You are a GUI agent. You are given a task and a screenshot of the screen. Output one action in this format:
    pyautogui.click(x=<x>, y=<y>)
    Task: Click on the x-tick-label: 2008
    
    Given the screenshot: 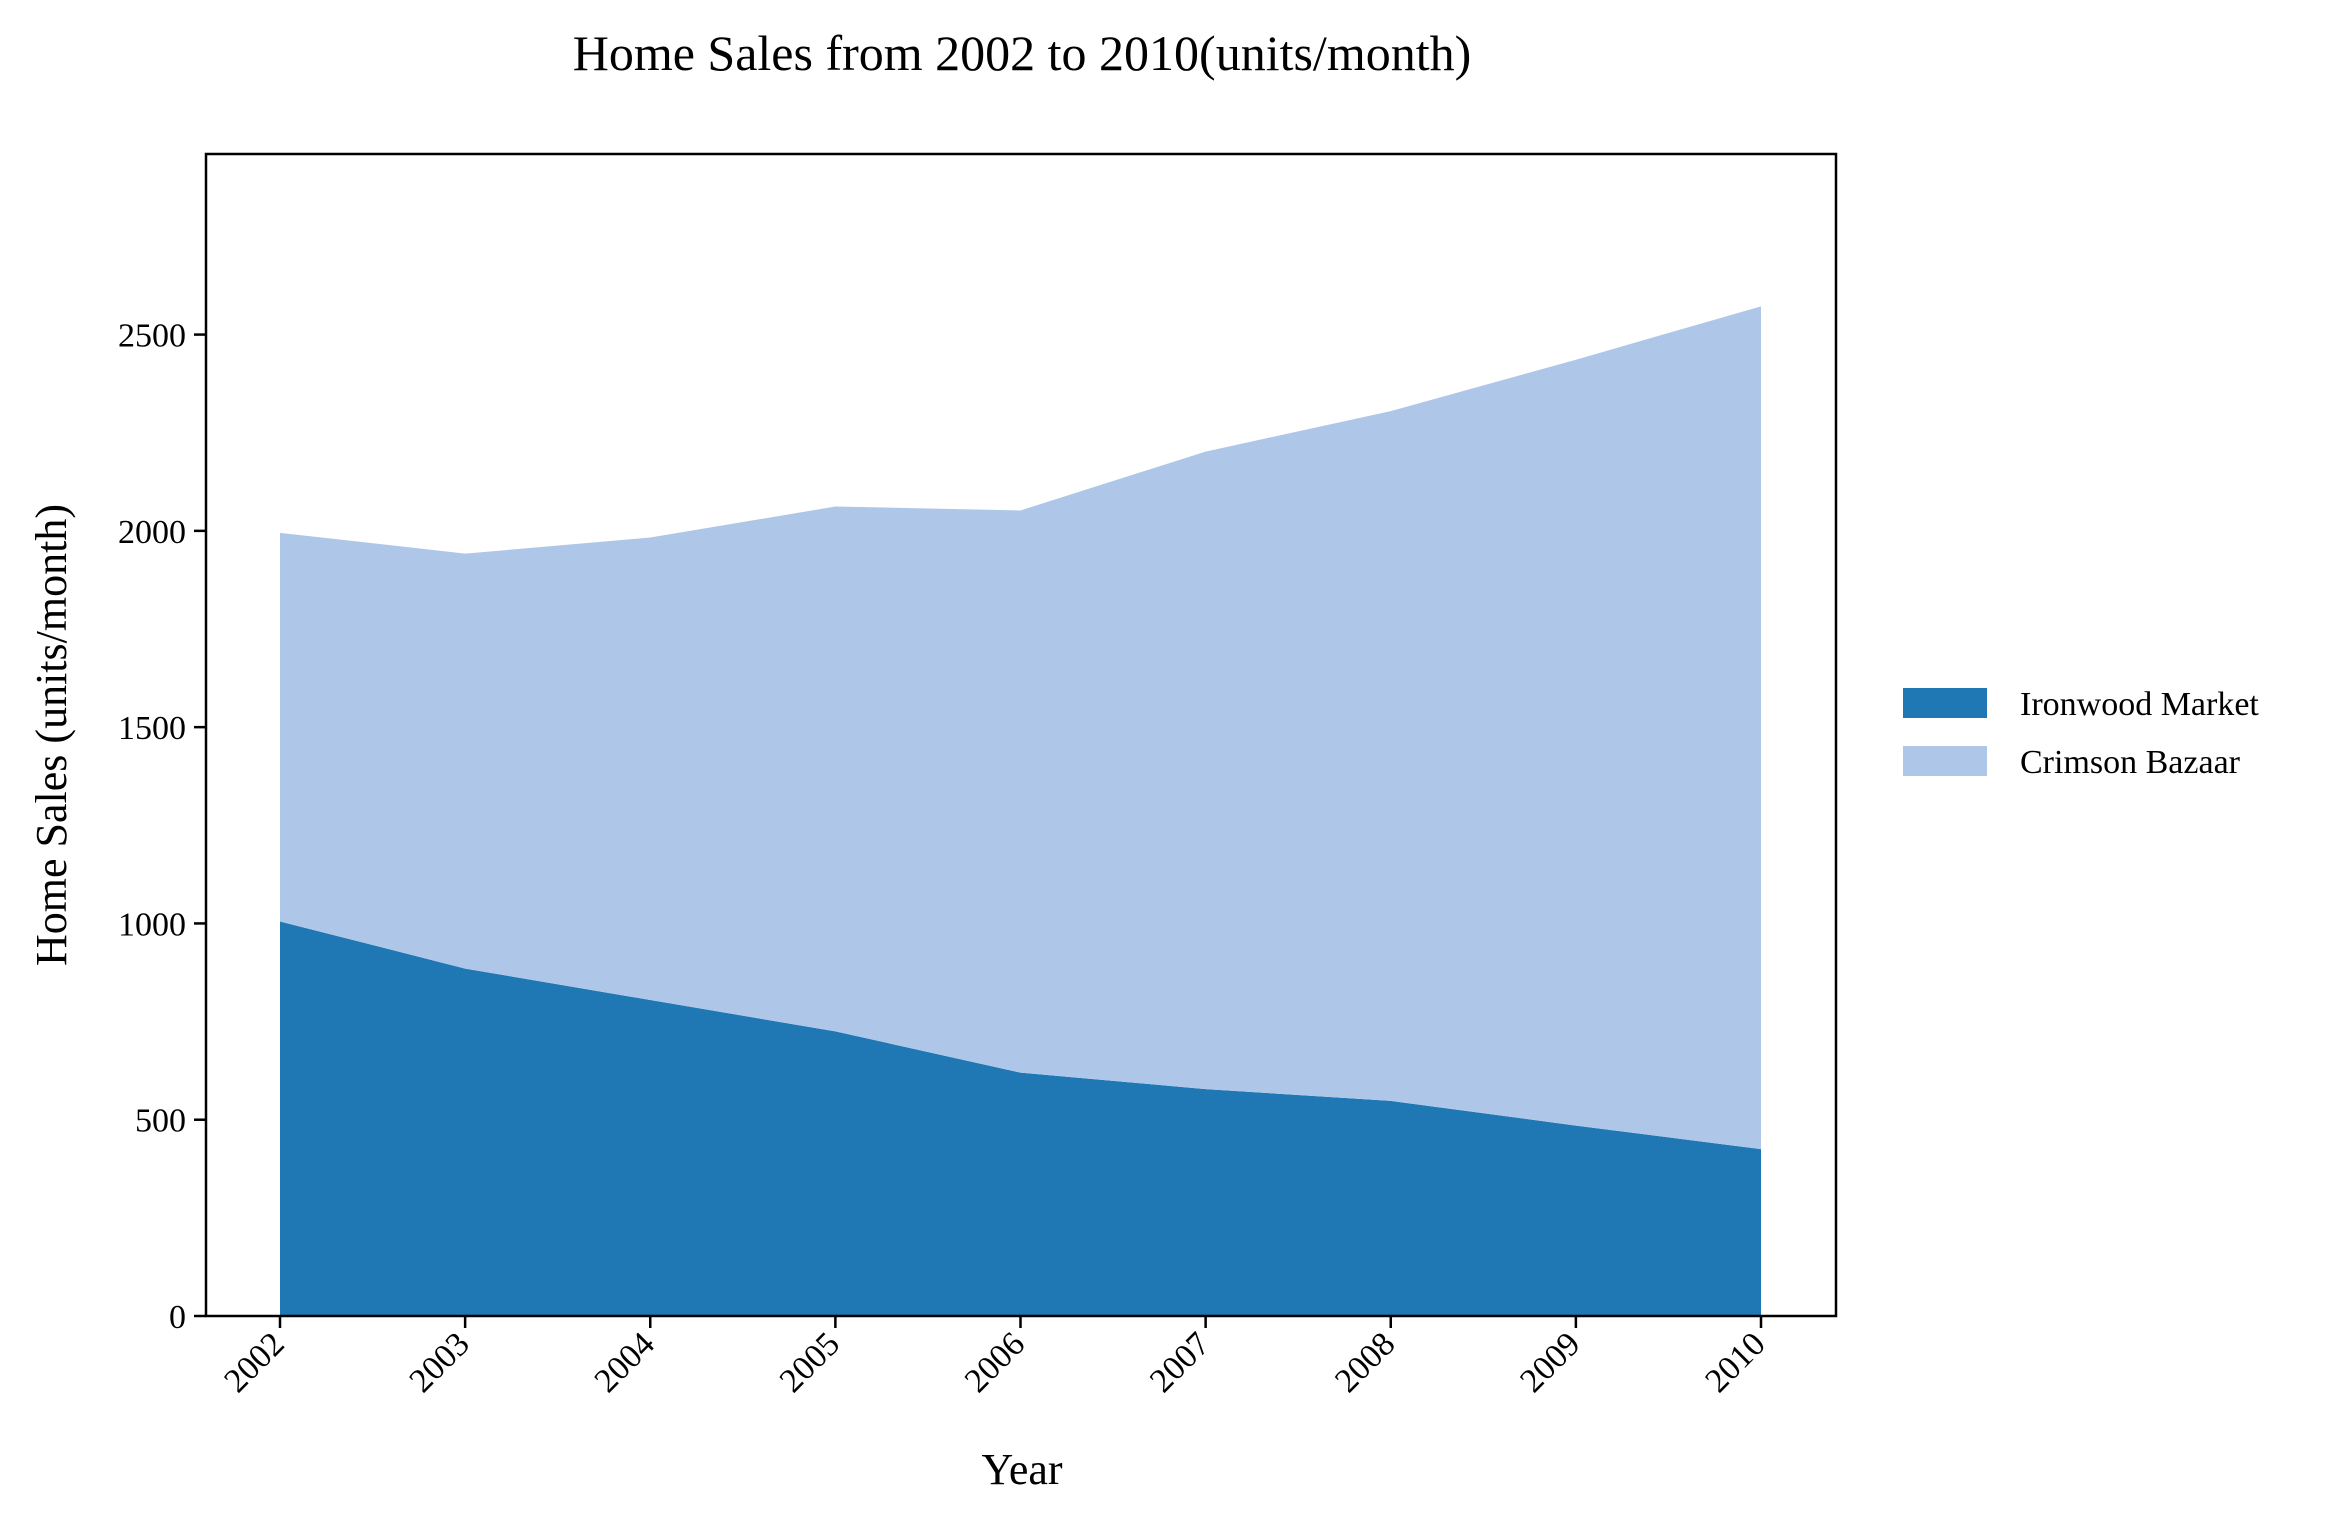 What is the action you would take?
    pyautogui.click(x=1365, y=1362)
    